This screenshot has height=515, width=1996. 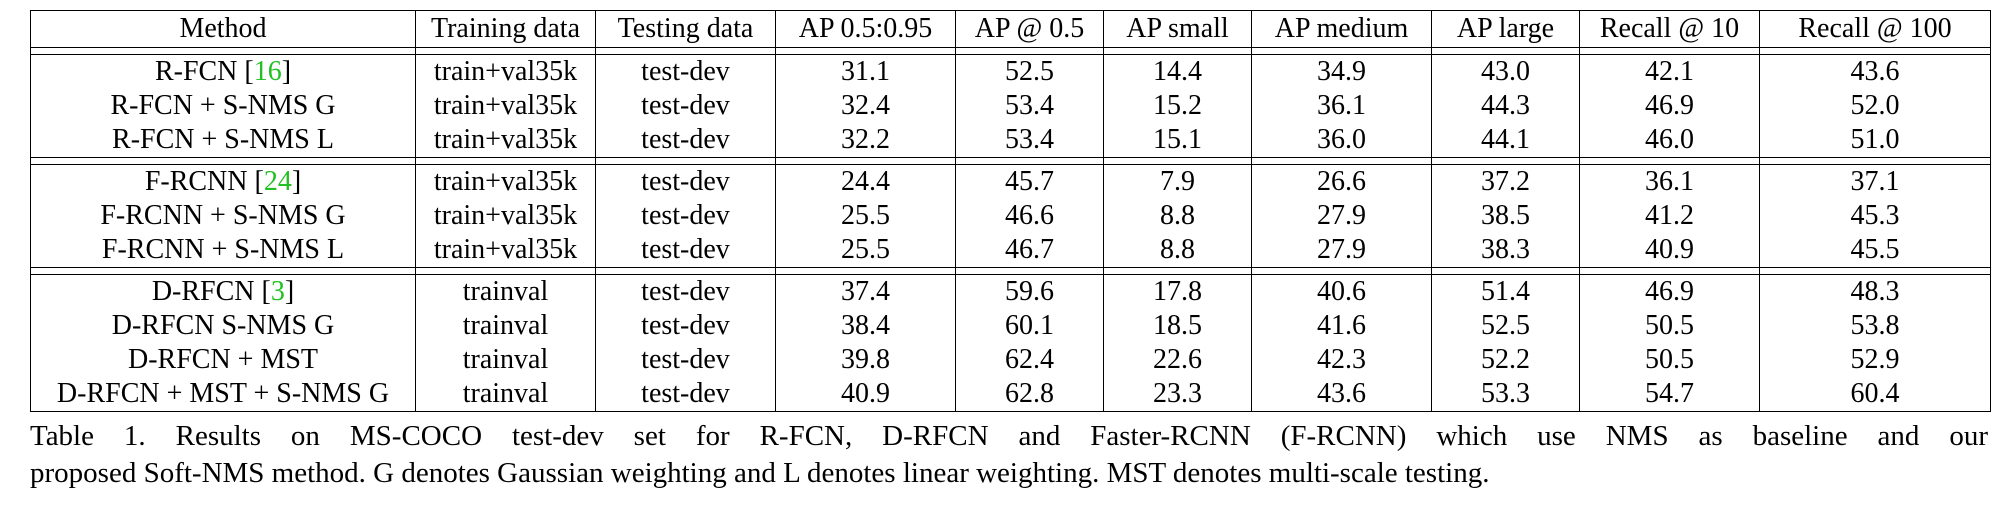 I want to click on metric-cell: 51.4, so click(x=1505, y=291).